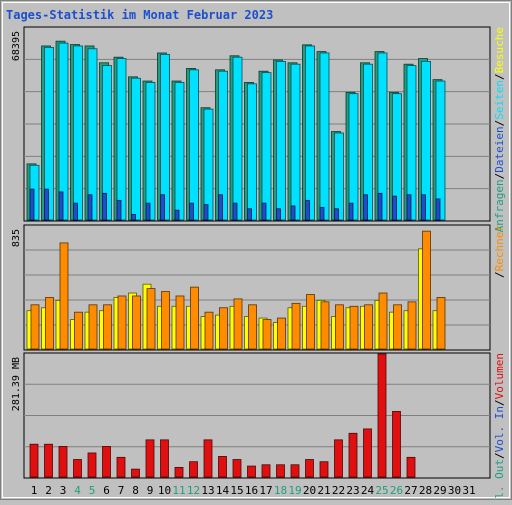  What do you see at coordinates (178, 490) in the screenshot?
I see `x-tick-label: 11` at bounding box center [178, 490].